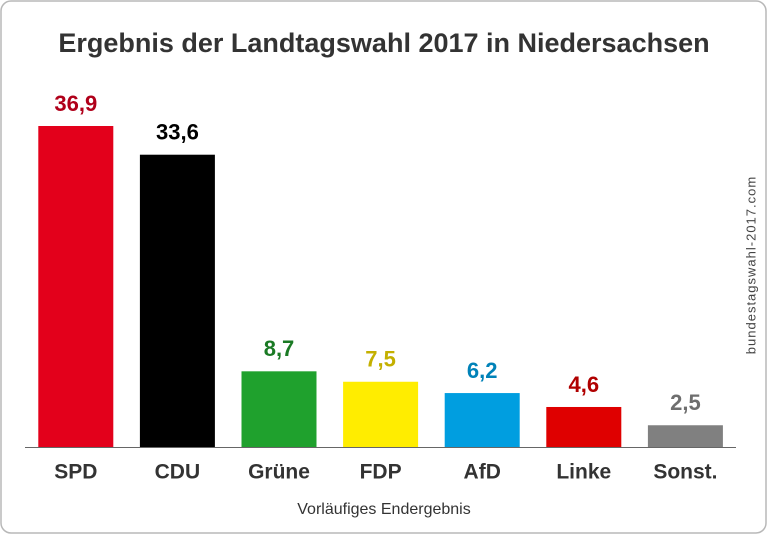 The height and width of the screenshot is (535, 768). Describe the element at coordinates (177, 132) in the screenshot. I see `value-label: 33,6` at that location.